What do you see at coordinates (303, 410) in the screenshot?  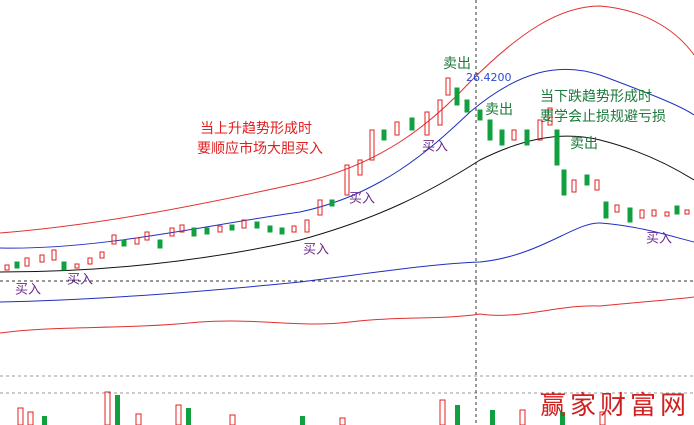 I see `volume-down` at bounding box center [303, 410].